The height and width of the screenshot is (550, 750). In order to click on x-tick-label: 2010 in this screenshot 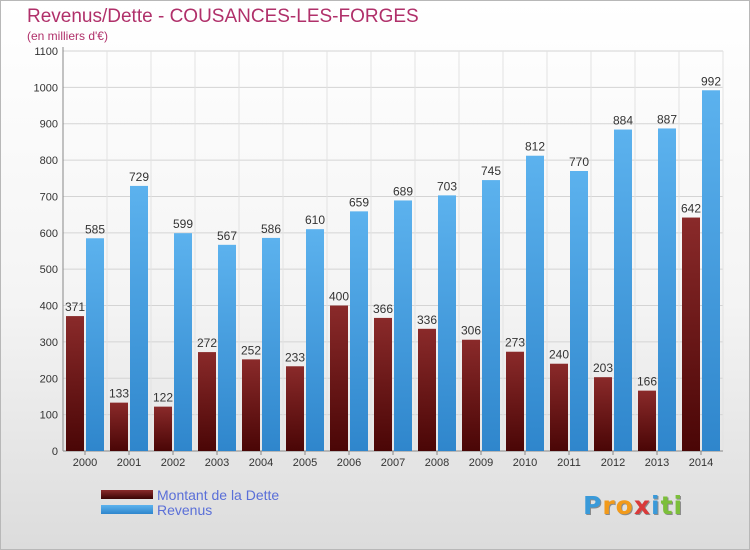, I will do `click(525, 463)`.